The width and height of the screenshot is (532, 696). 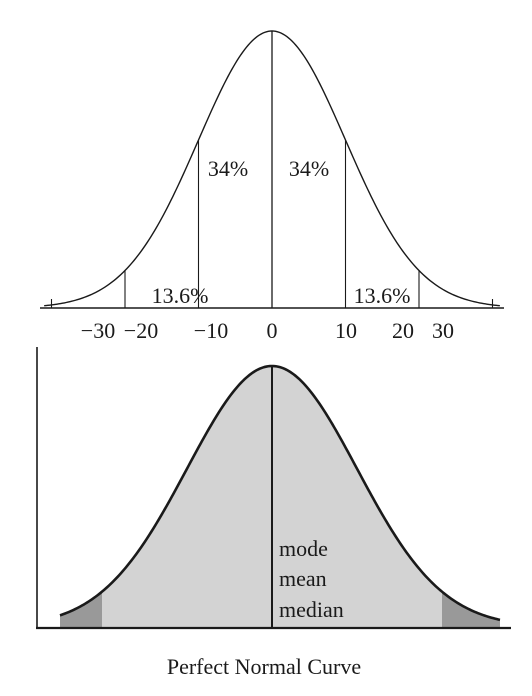 I want to click on tick-label-plus-10: 10, so click(x=346, y=330).